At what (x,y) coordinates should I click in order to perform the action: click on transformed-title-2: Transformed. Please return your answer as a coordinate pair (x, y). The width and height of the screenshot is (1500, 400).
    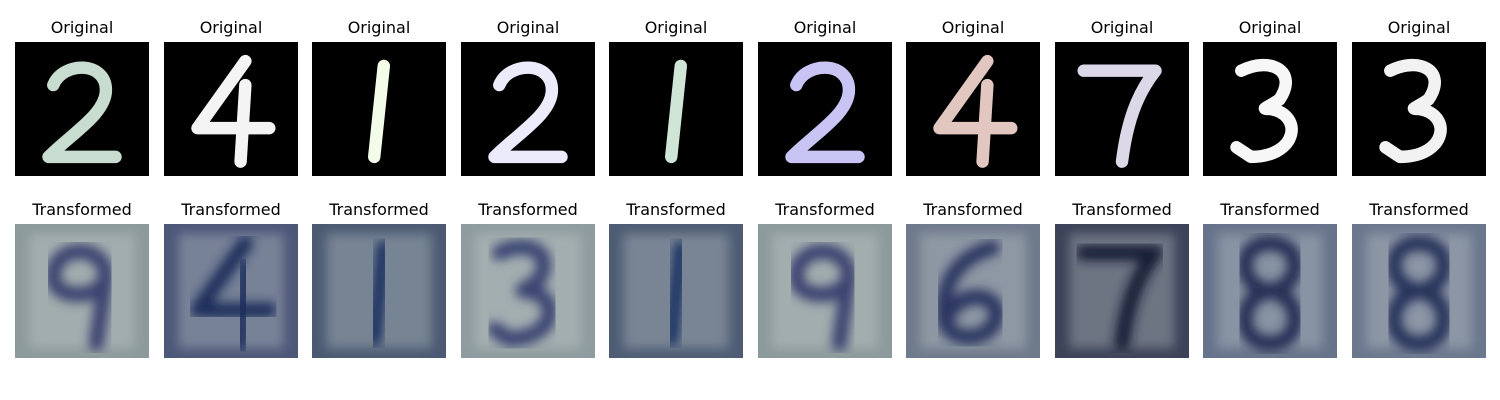
    Looking at the image, I should click on (231, 209).